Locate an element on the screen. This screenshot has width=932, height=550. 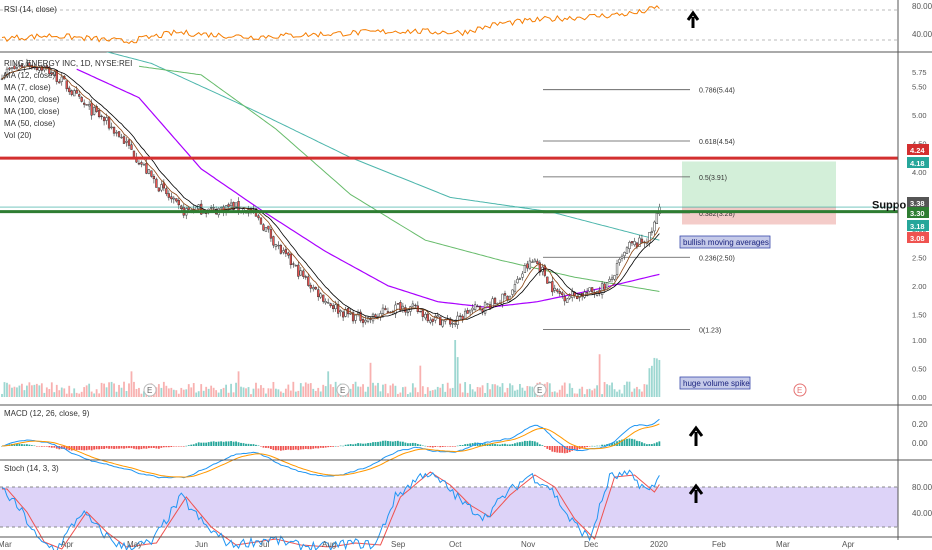
time-axis-tick: Feb is located at coordinates (719, 544).